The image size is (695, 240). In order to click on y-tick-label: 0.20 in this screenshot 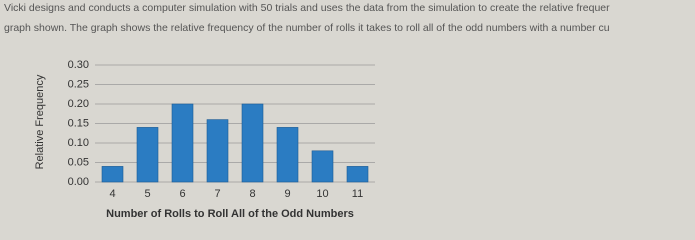, I will do `click(78, 104)`.